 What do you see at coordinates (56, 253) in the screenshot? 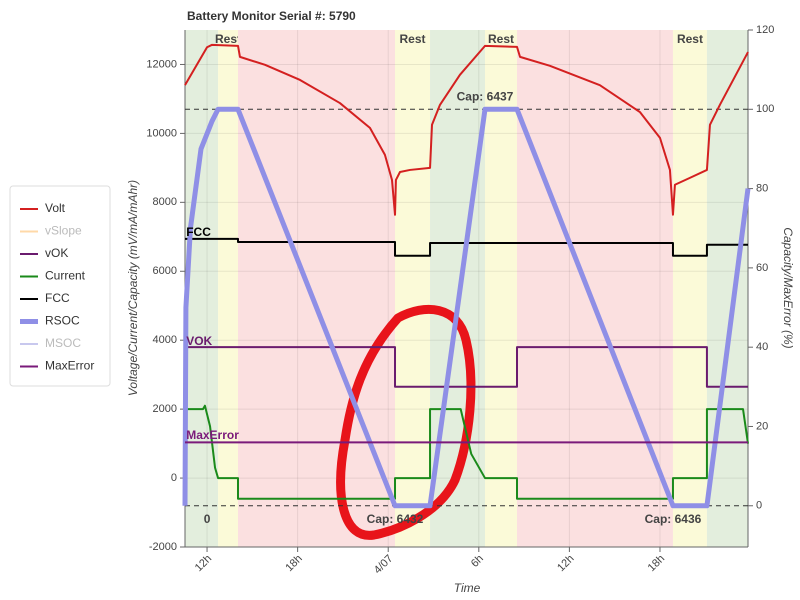
I see `legend-label: vOK` at bounding box center [56, 253].